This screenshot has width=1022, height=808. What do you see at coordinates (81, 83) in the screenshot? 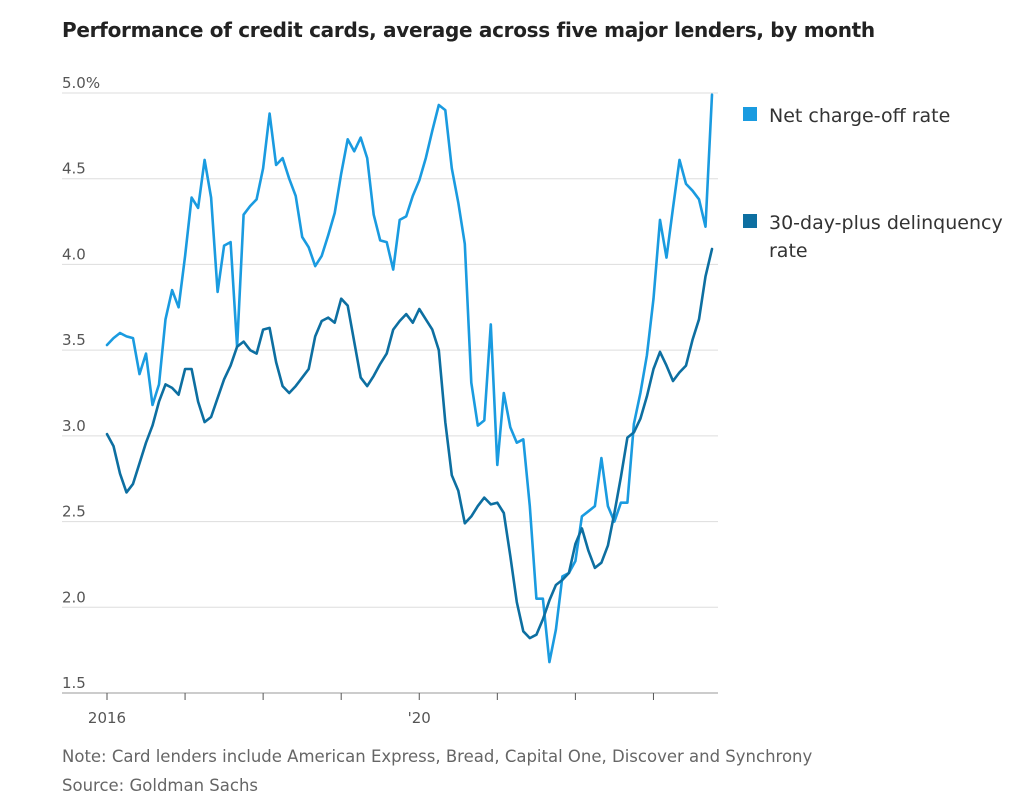
I see `y-tick-label: 5.0%` at bounding box center [81, 83].